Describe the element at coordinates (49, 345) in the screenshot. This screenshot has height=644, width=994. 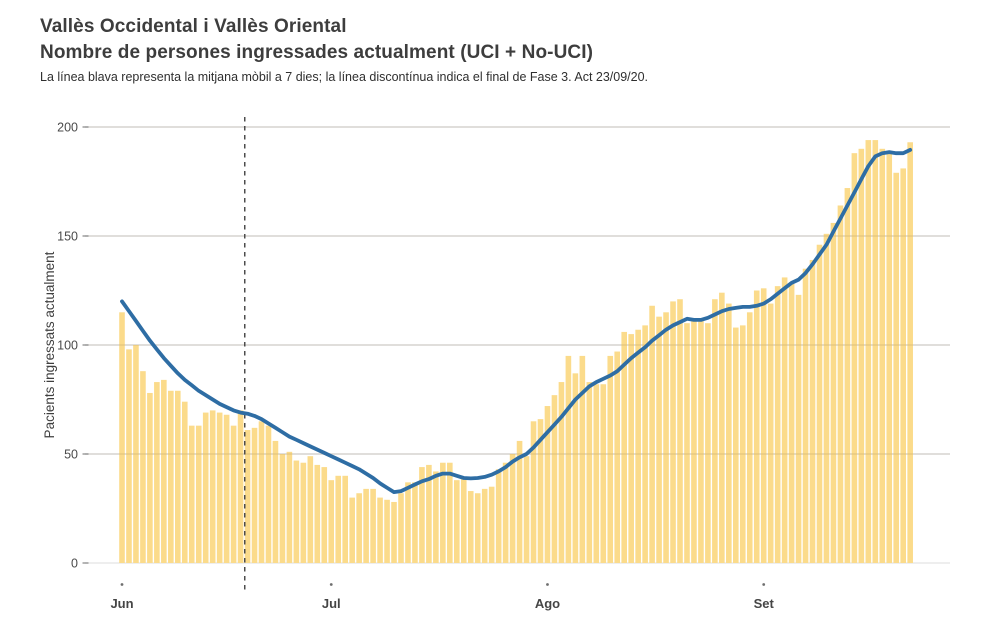
I see `y-axis-title: Pacients ingressats actualment` at that location.